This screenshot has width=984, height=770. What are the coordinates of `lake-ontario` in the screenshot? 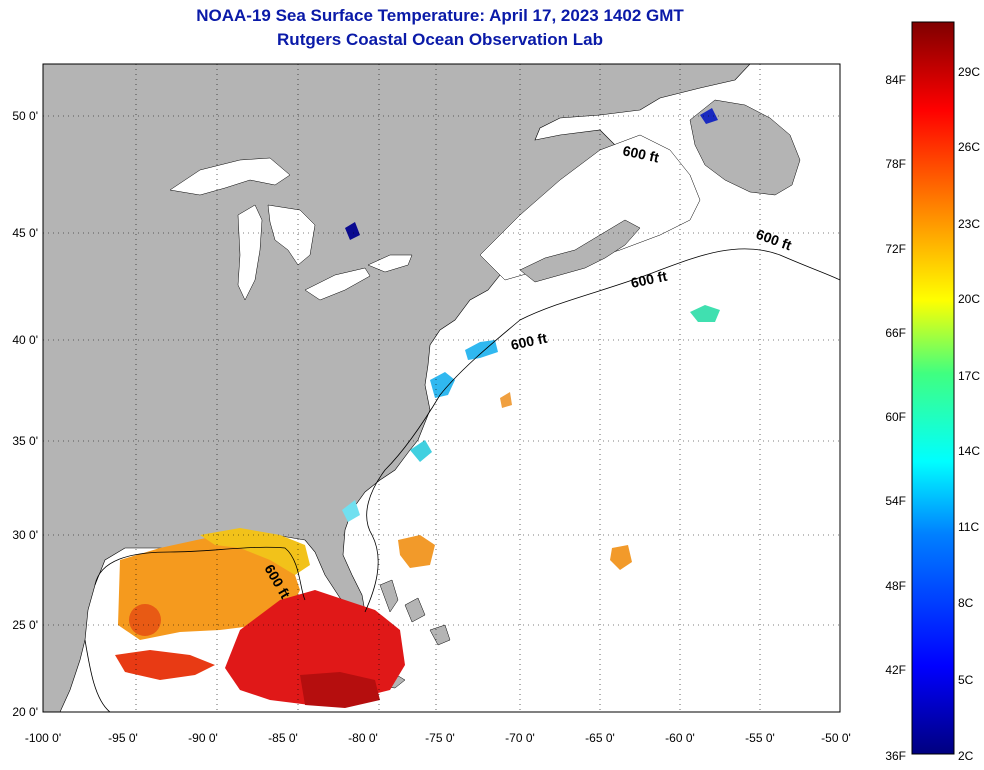 It's located at (390, 263).